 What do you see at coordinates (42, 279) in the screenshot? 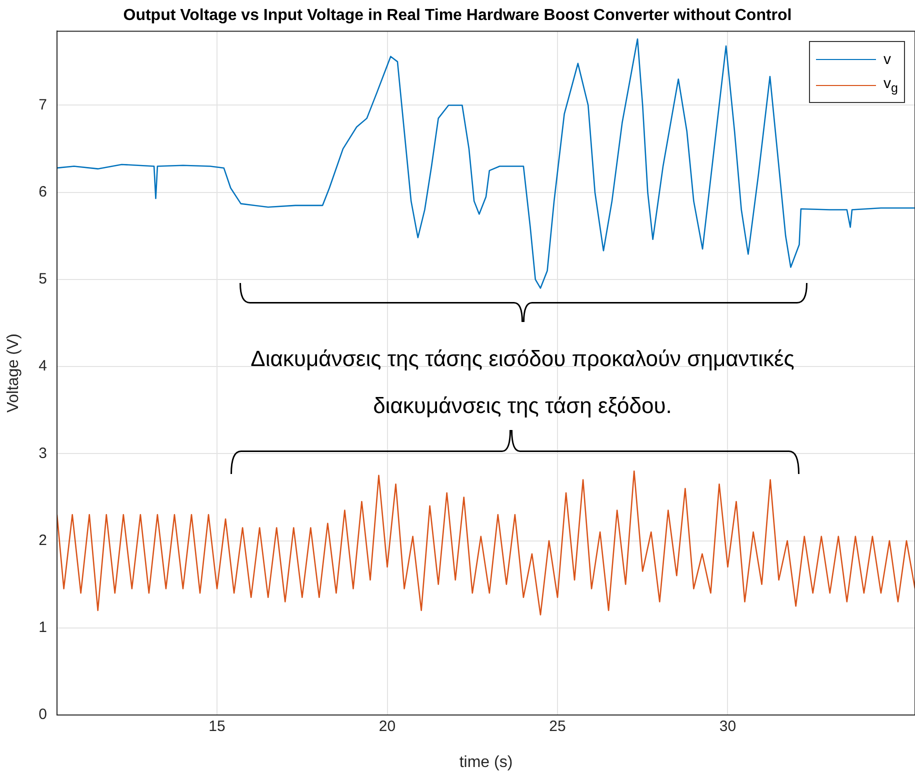
I see `y-tick-label: 5` at bounding box center [42, 279].